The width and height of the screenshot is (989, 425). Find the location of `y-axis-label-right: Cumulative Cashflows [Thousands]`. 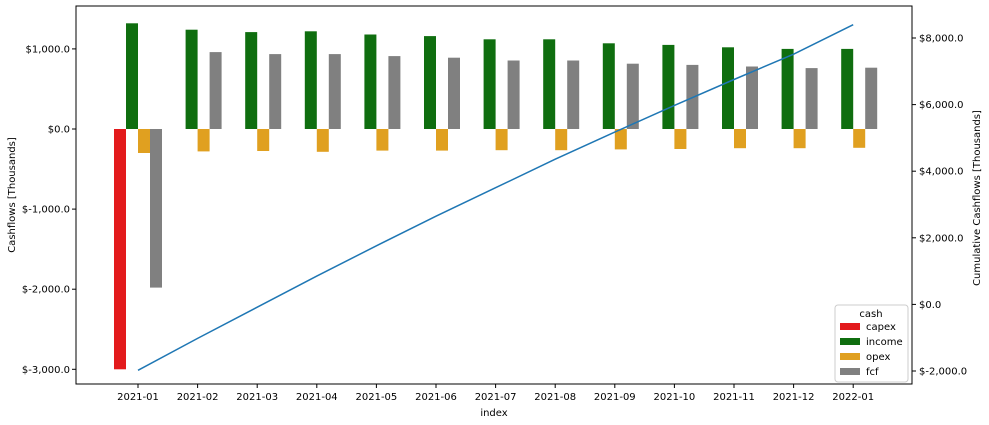

y-axis-label-right: Cumulative Cashflows [Thousands] is located at coordinates (977, 198).